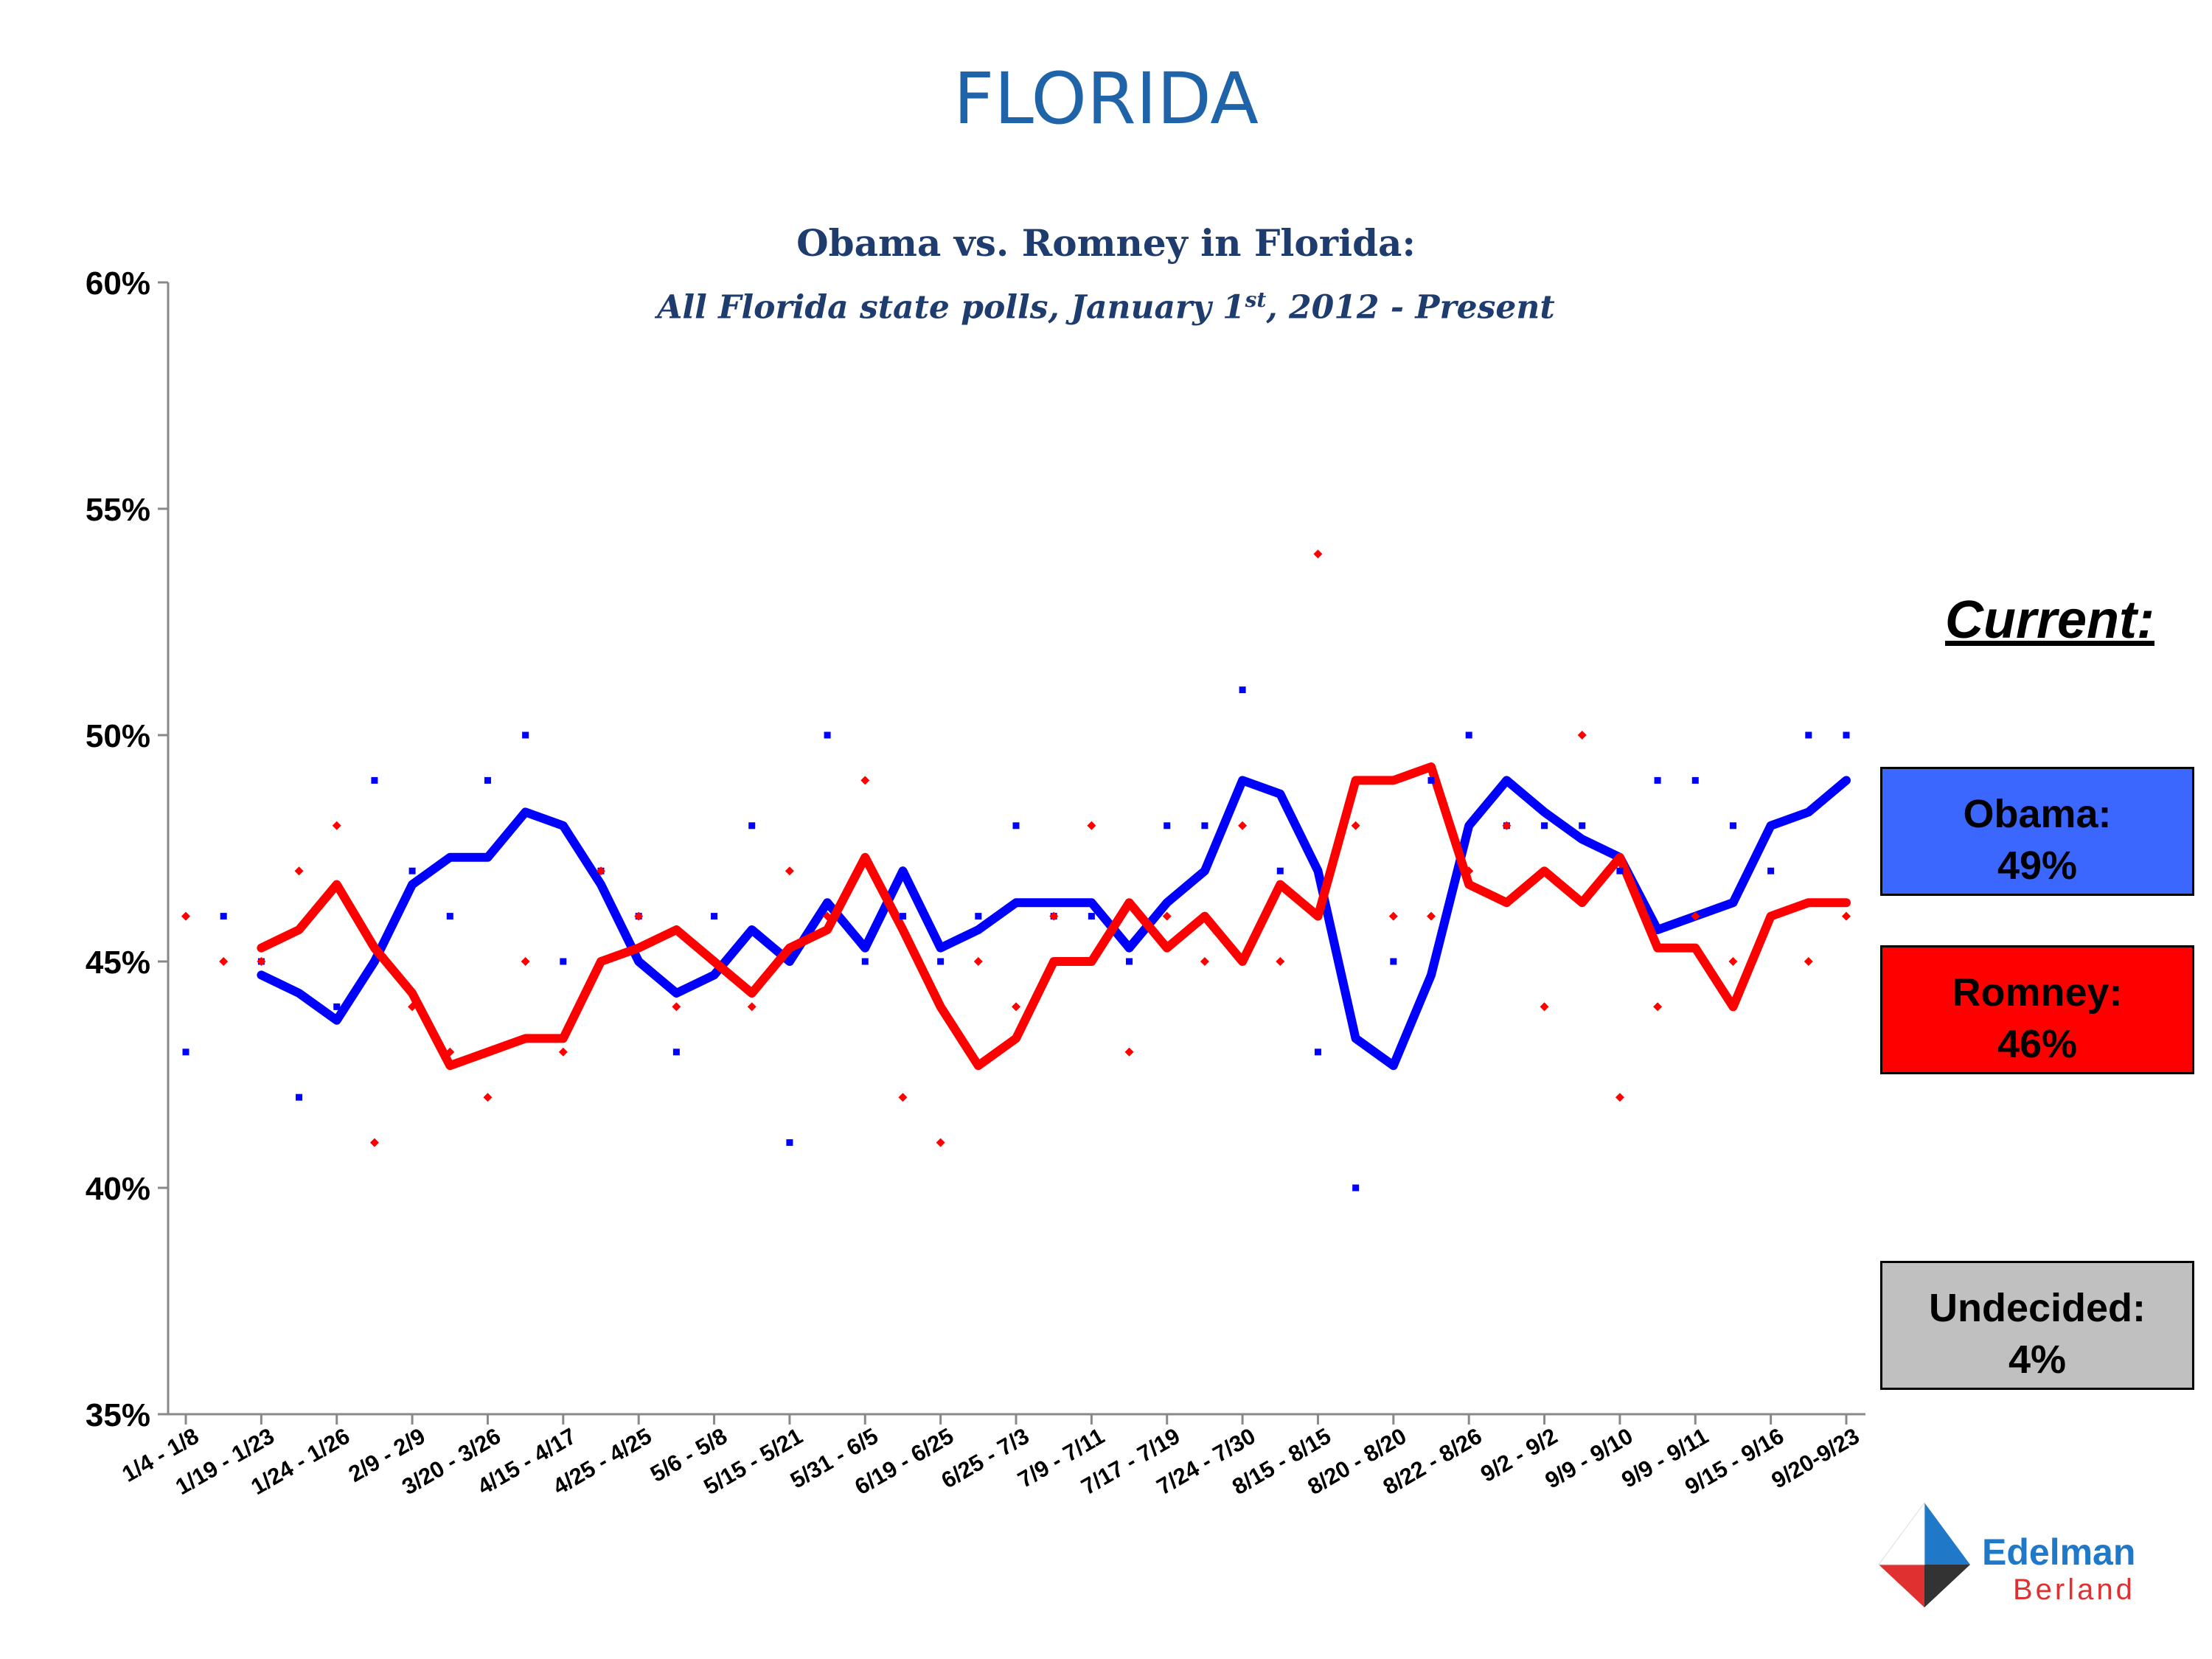 The width and height of the screenshot is (2212, 1659). What do you see at coordinates (1054, 923) in the screenshot?
I see `obama-average-line` at bounding box center [1054, 923].